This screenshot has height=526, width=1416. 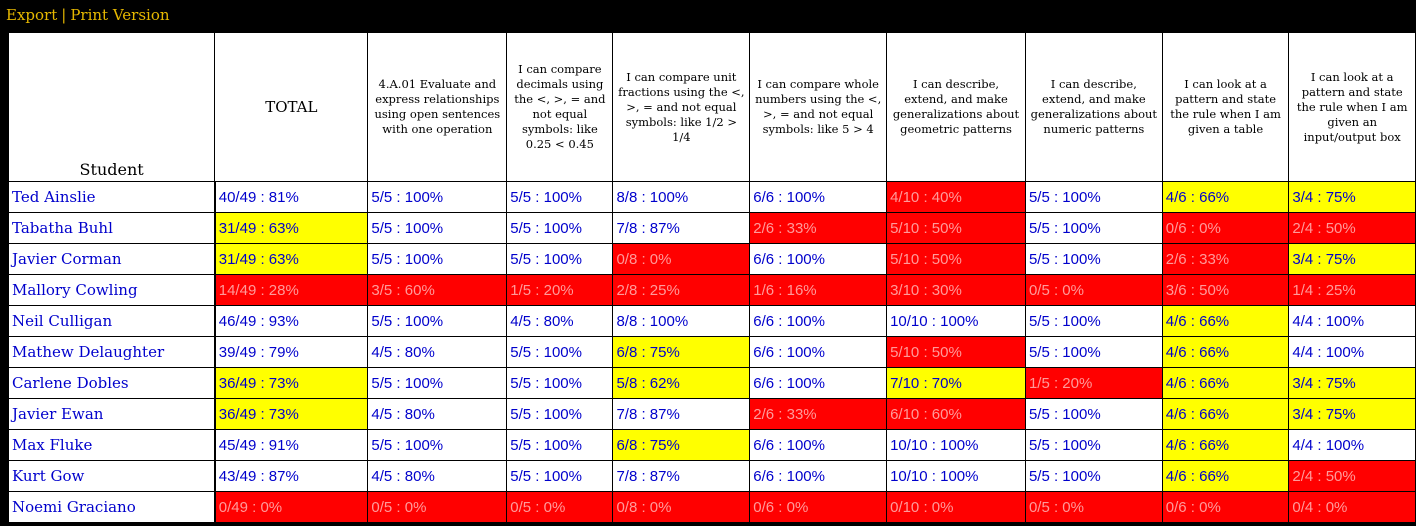 What do you see at coordinates (1352, 290) in the screenshot?
I see `score-cell: 1/4 : 25%` at bounding box center [1352, 290].